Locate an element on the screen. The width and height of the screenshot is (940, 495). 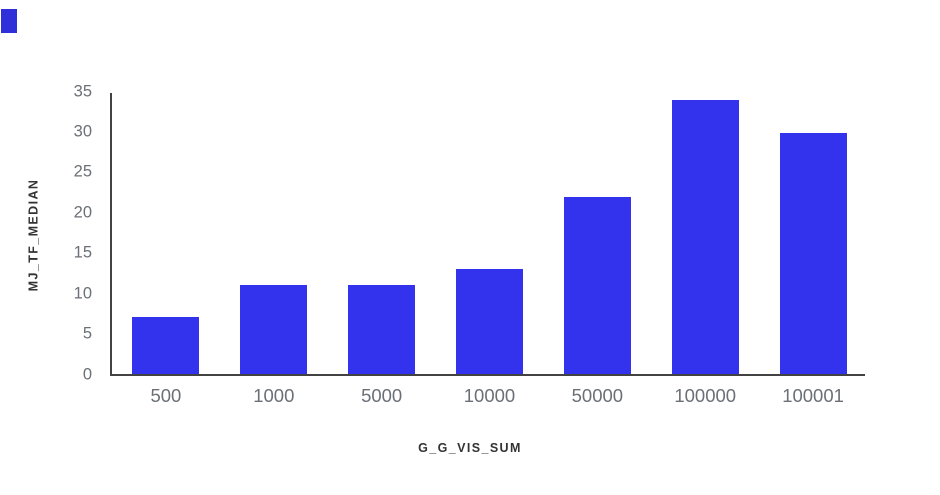
blue-corner-ui-fragment is located at coordinates (9, 21).